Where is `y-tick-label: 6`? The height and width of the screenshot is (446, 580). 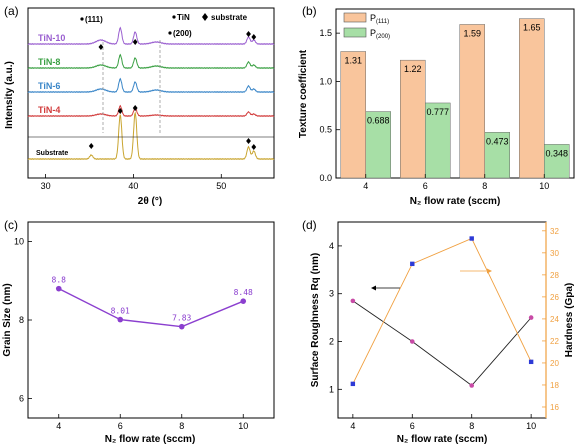 y-tick-label: 6 is located at coordinates (21, 398).